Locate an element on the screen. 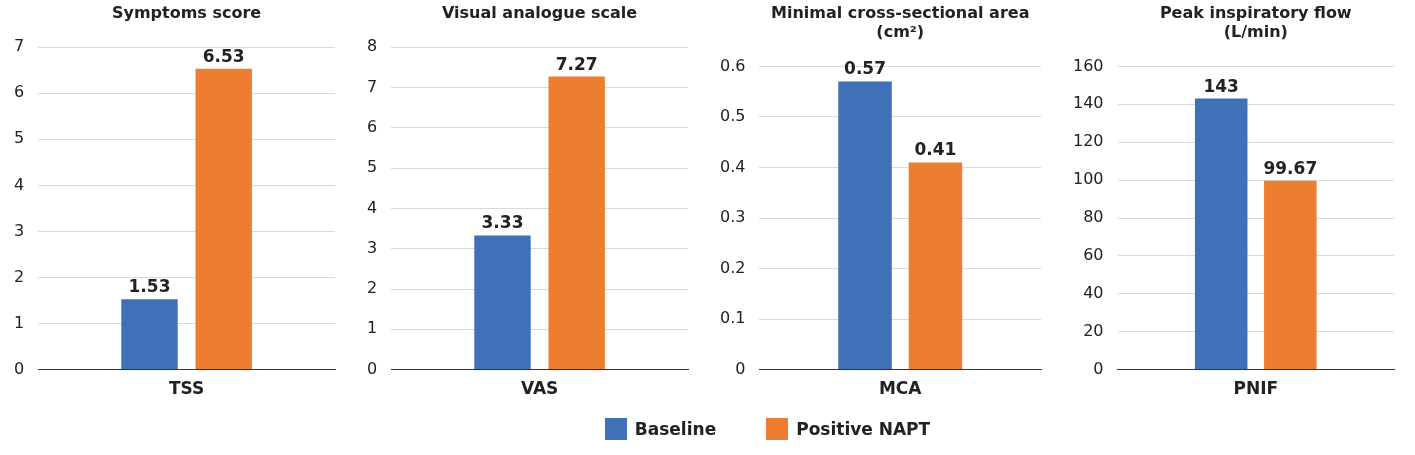 The image size is (1415, 455). chart-title: Symptoms score is located at coordinates (186, 12).